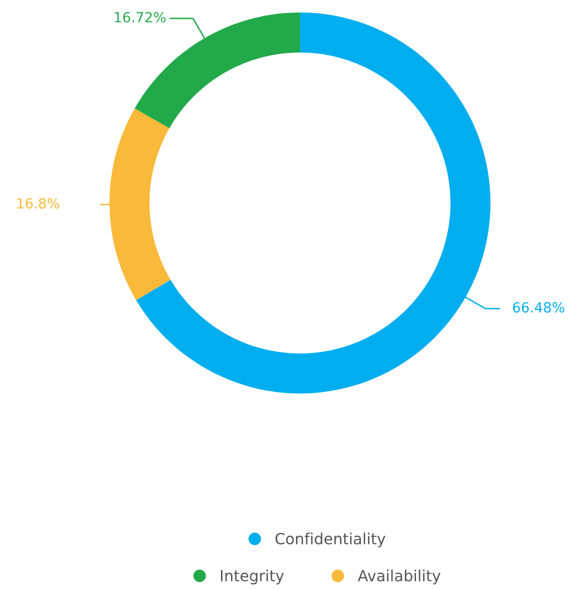 Image resolution: width=579 pixels, height=590 pixels. What do you see at coordinates (330, 540) in the screenshot?
I see `legend-label: Confidentiality` at bounding box center [330, 540].